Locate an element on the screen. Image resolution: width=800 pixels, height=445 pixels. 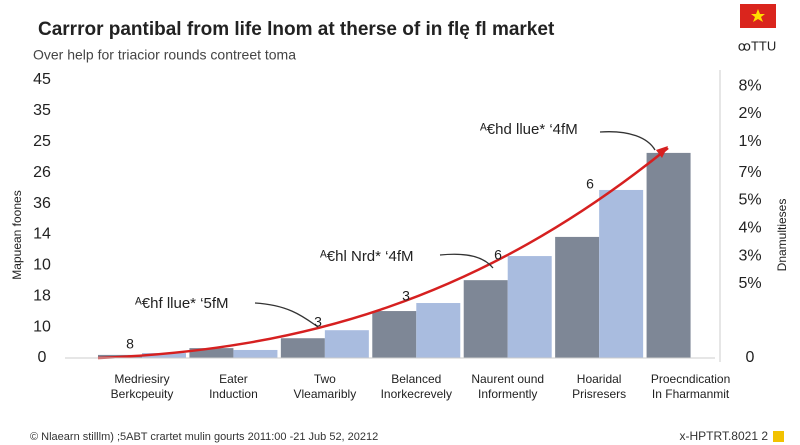
annotation: ᴬ€hf llue* ‘5fM is located at coordinates (181, 303).